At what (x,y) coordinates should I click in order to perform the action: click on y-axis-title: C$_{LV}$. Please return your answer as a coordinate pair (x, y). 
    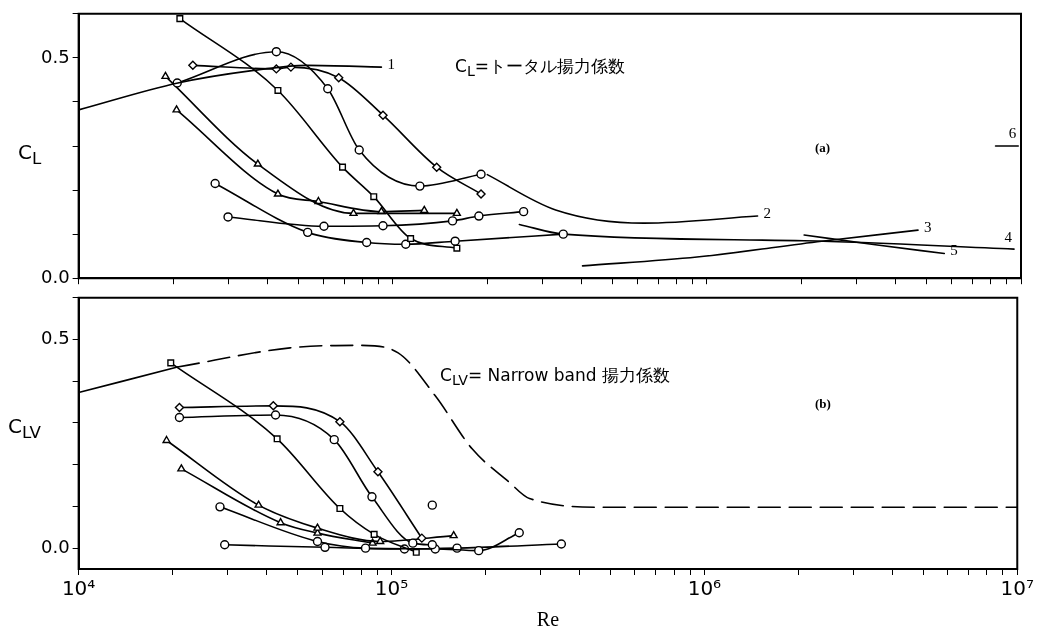
    Looking at the image, I should click on (24, 428).